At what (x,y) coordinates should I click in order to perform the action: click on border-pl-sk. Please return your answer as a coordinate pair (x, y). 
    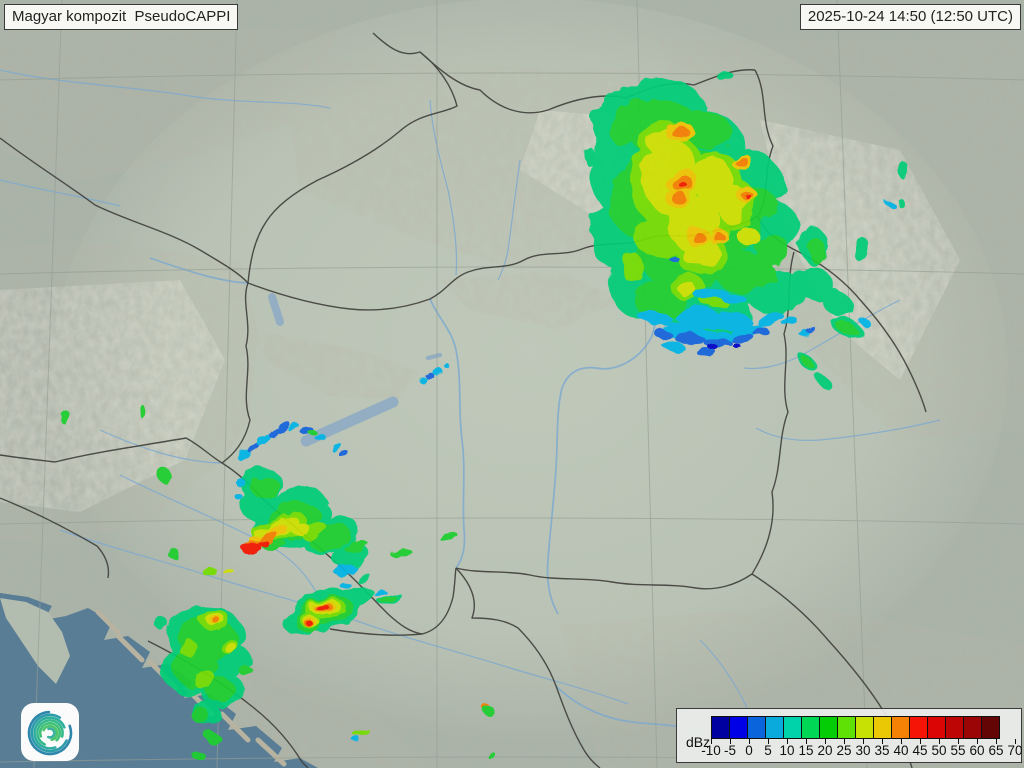
    Looking at the image, I should click on (587, 82).